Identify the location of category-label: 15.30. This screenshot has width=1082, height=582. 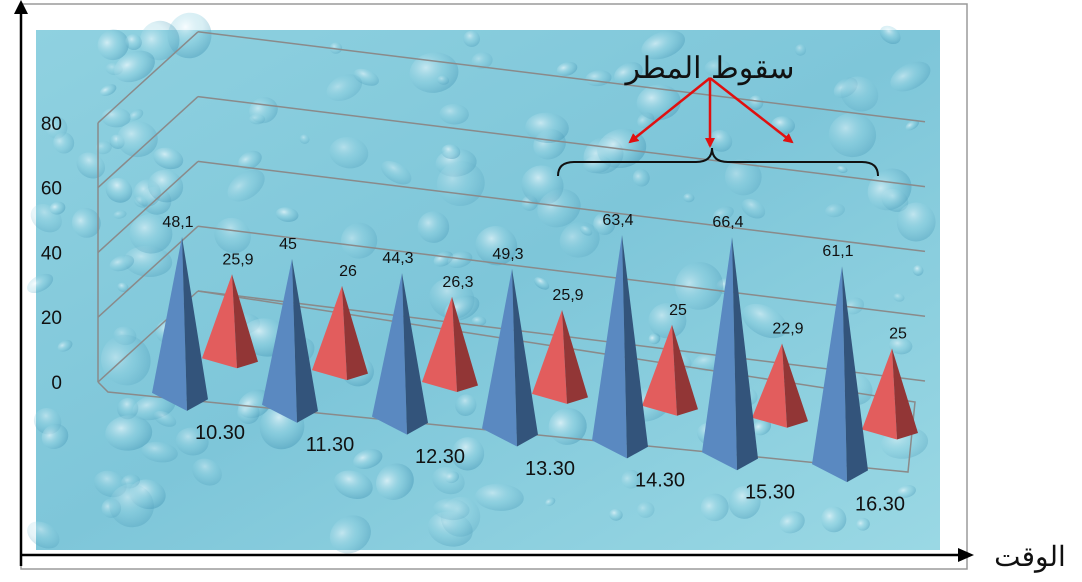
(770, 493).